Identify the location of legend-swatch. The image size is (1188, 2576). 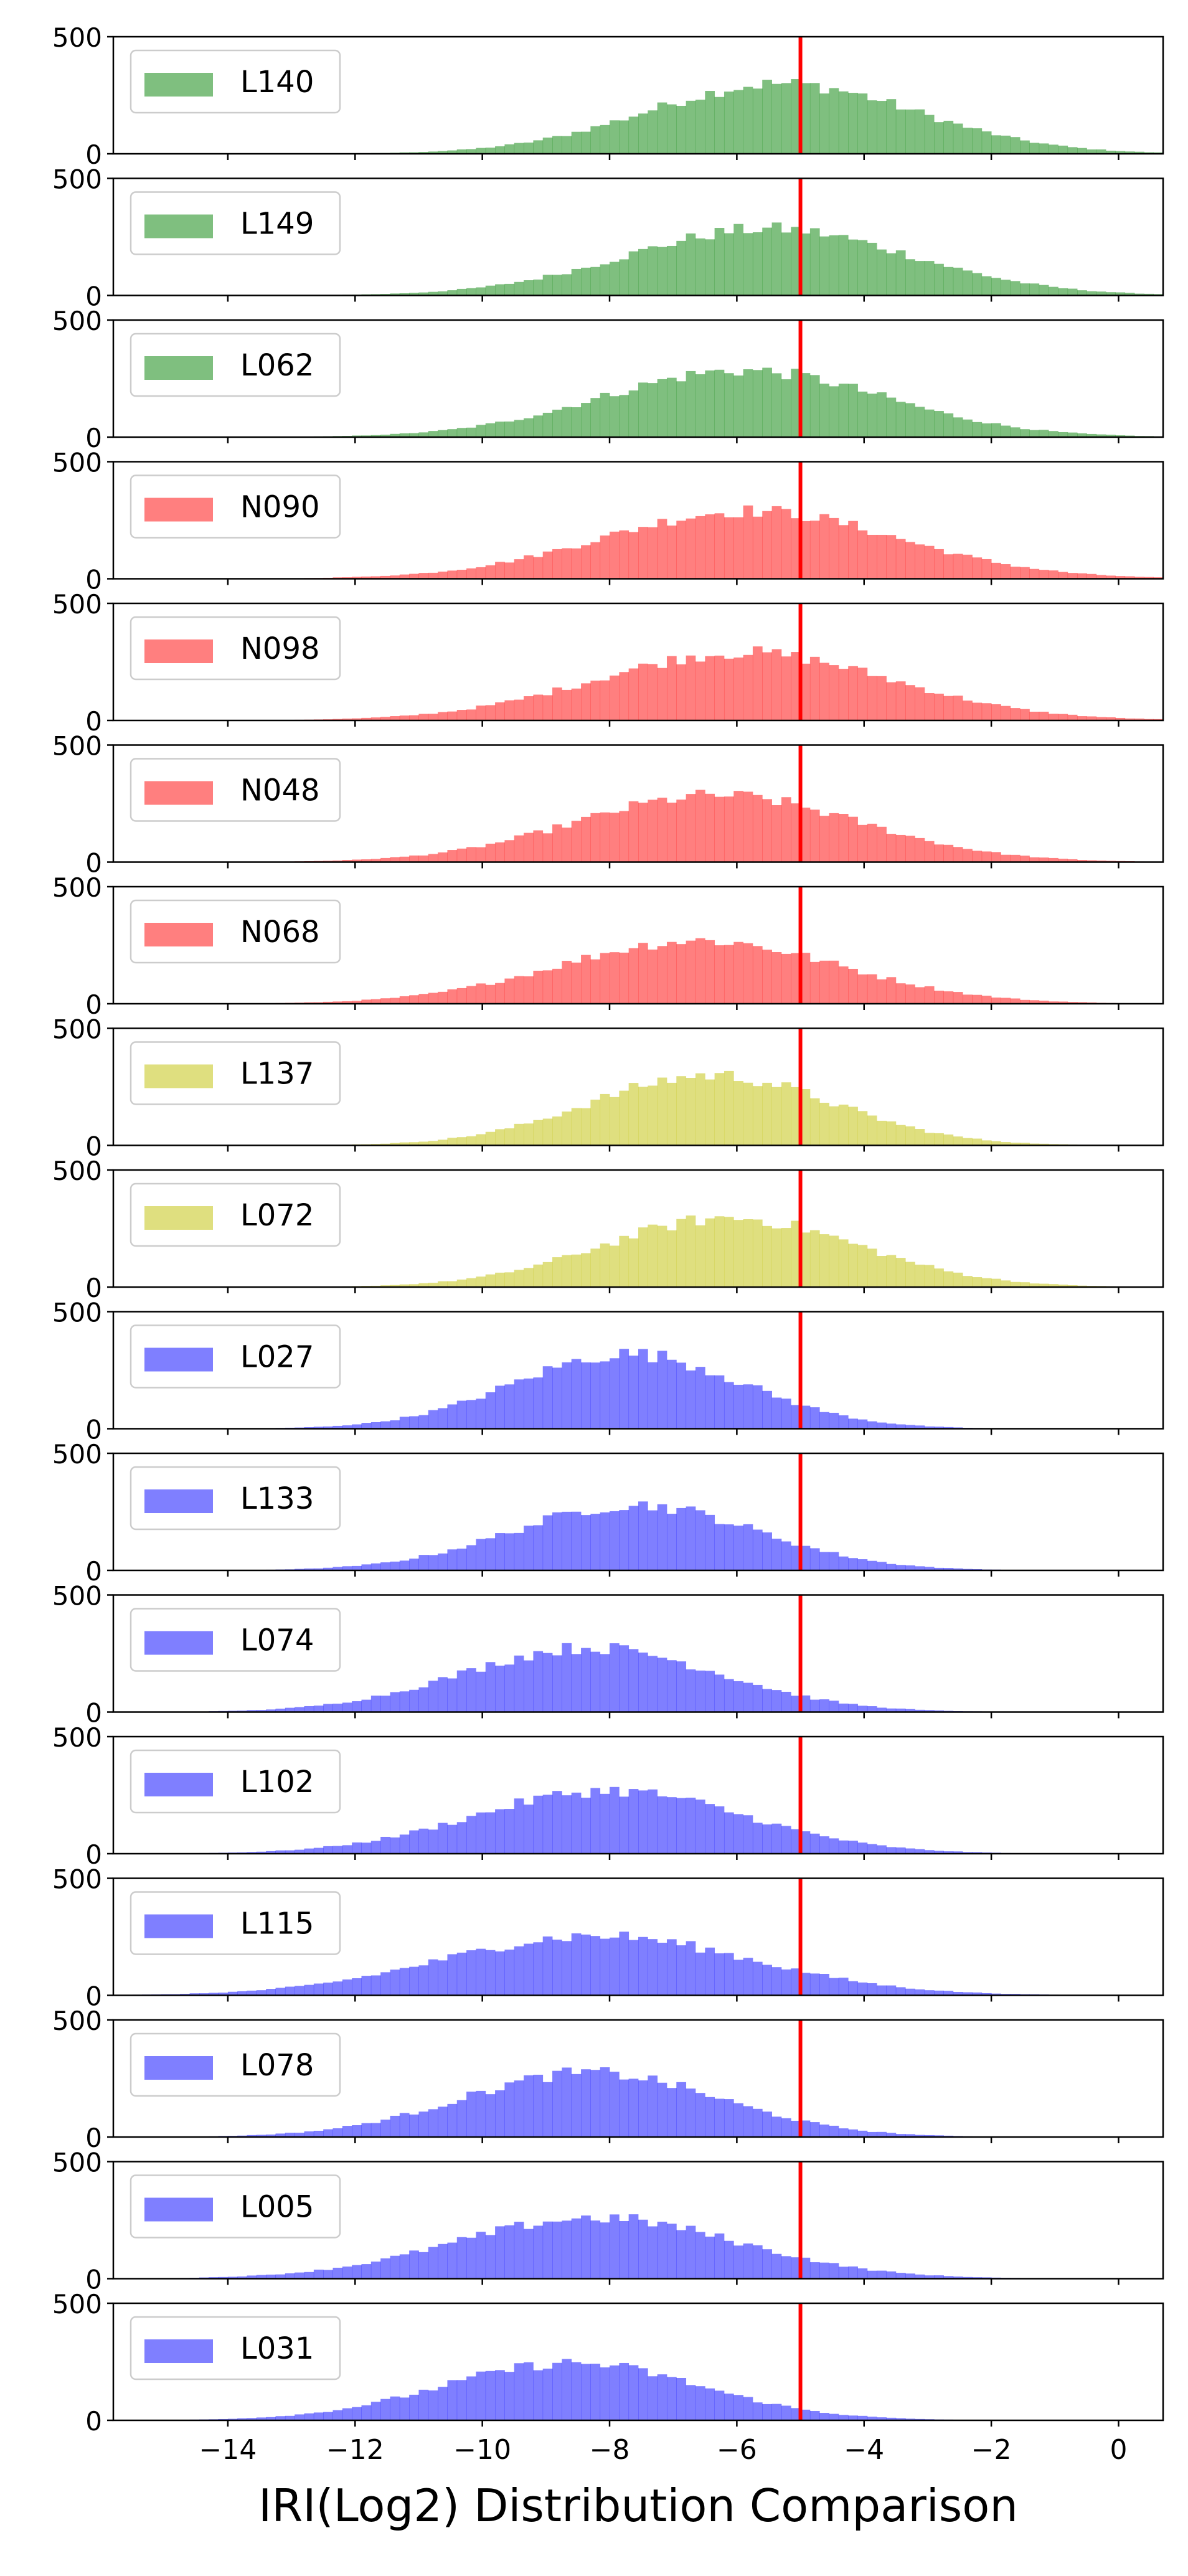
(178, 934).